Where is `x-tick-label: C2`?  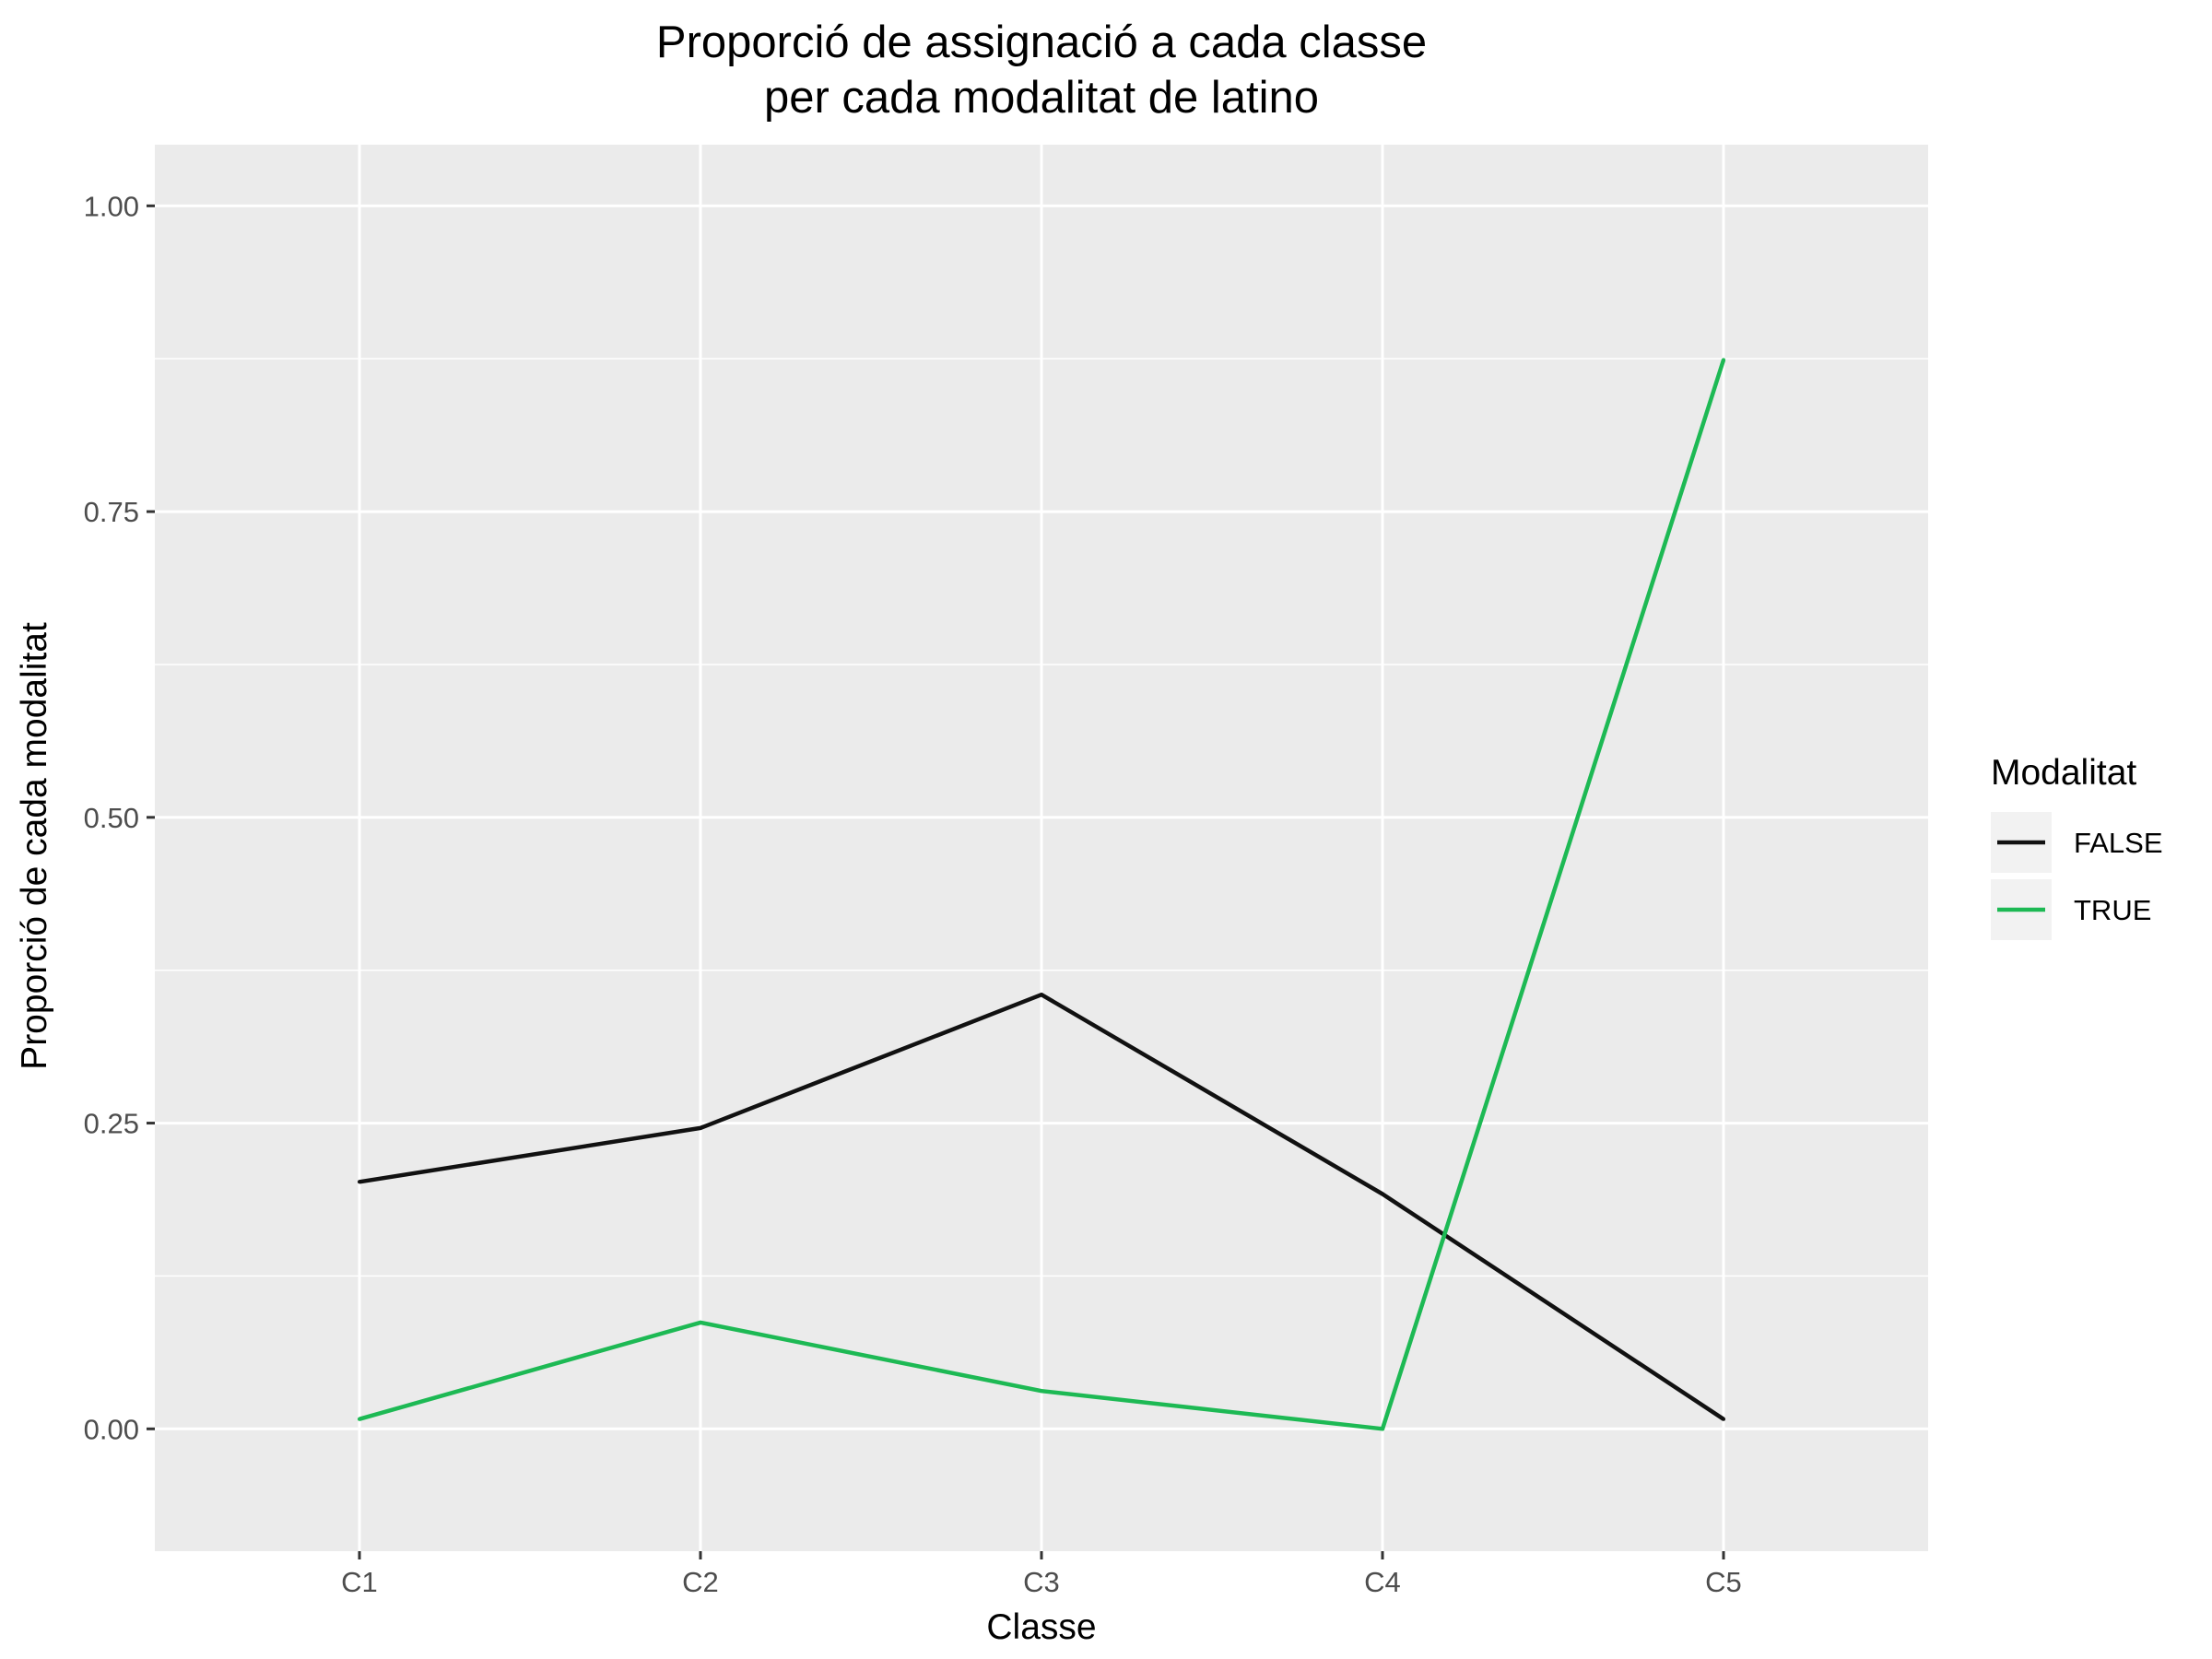
x-tick-label: C2 is located at coordinates (700, 1582).